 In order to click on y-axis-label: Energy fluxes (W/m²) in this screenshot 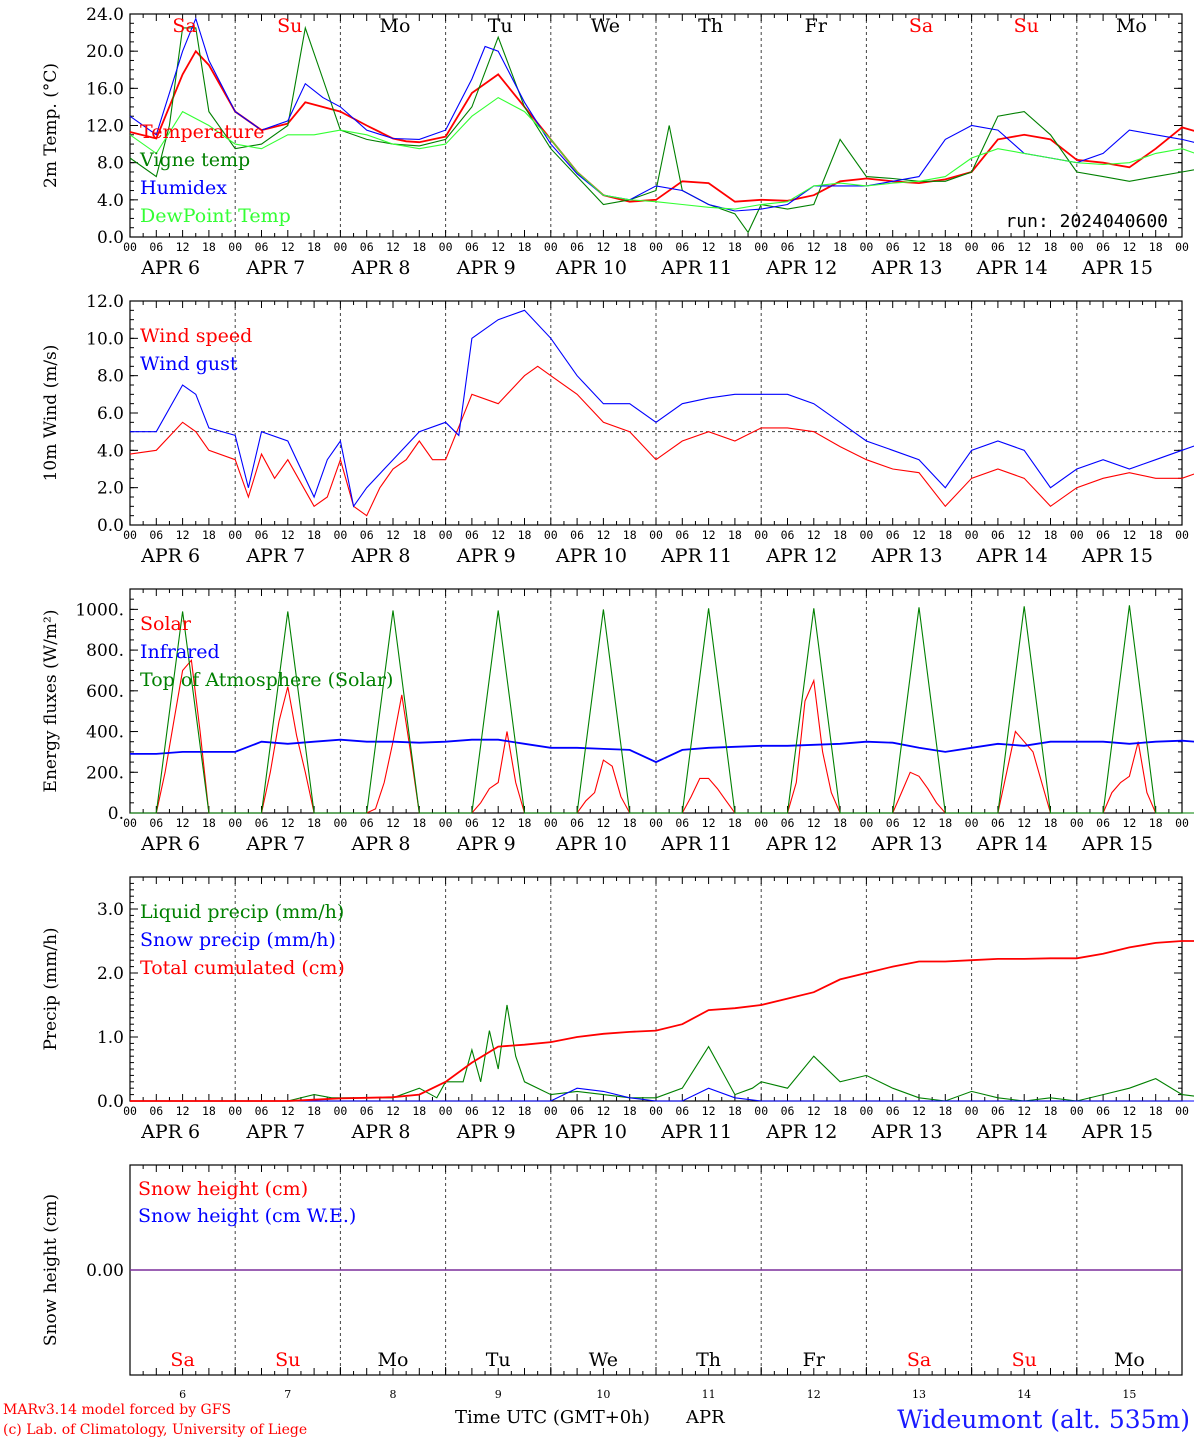, I will do `click(51, 701)`.